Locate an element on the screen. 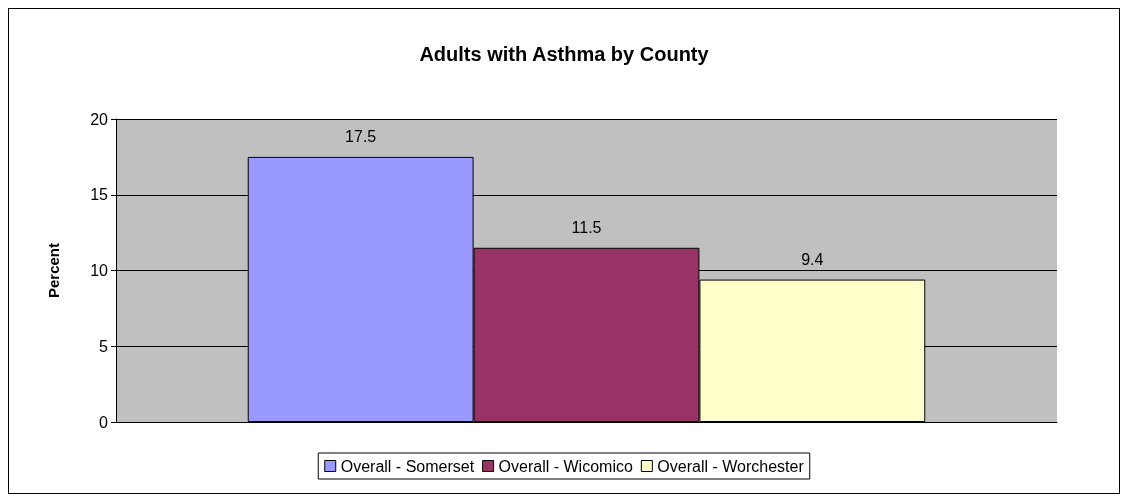  legend-label: Overall - Somerset is located at coordinates (407, 466).